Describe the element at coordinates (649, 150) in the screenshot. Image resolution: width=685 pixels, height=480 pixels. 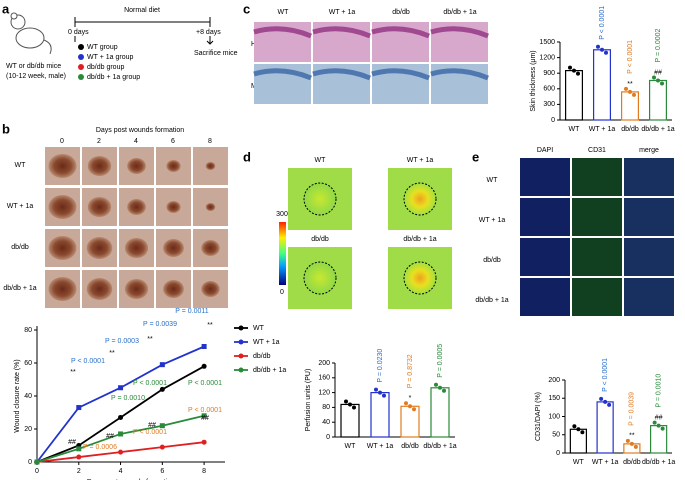
I see `col-label: merge` at that location.